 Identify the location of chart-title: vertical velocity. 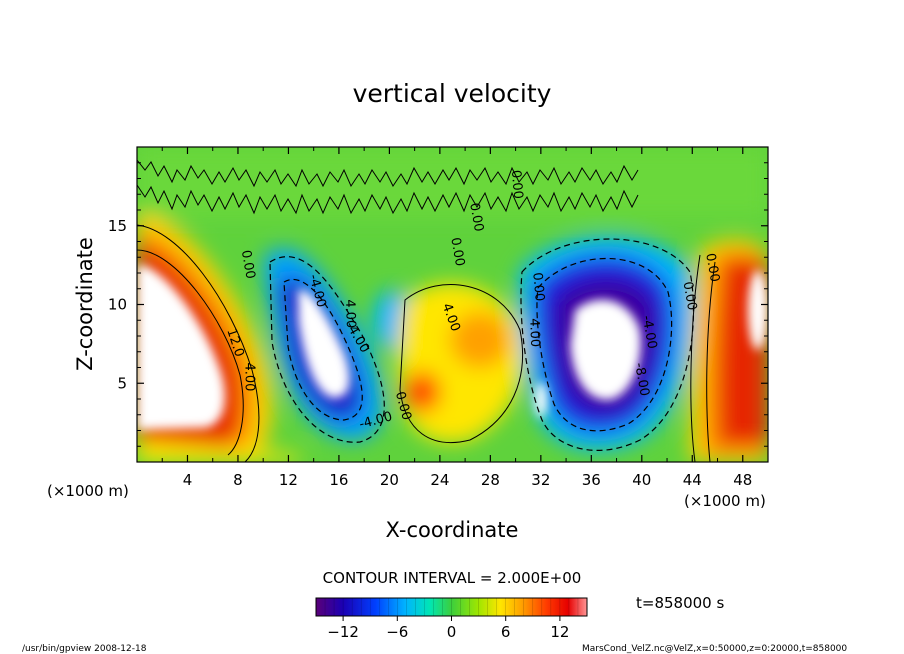
(452, 93).